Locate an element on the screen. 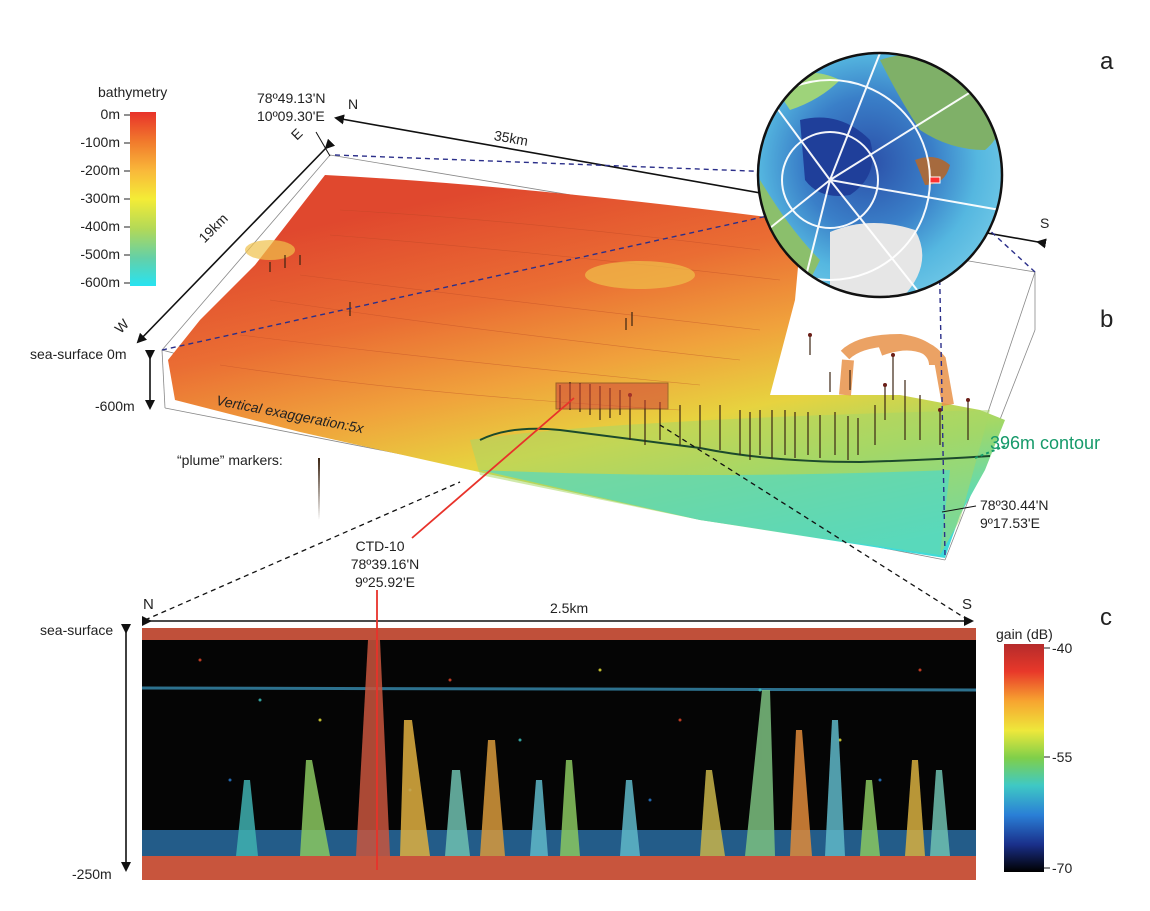  echogram-right-link is located at coordinates (814, 522).